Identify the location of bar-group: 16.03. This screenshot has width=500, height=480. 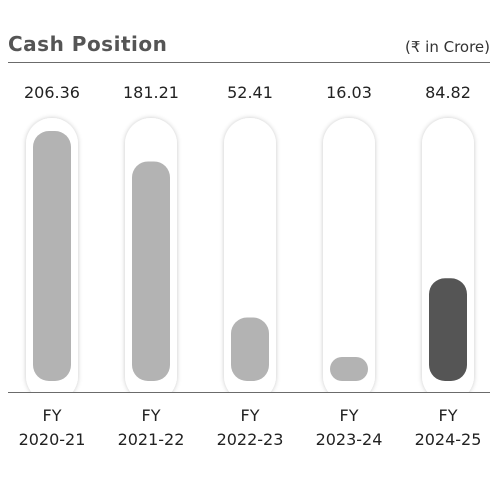
(349, 242).